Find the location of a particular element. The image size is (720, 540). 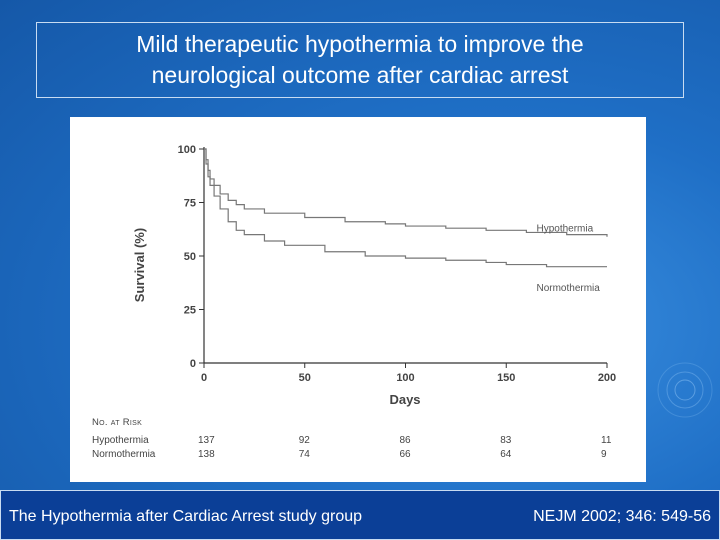

risk-cell: 83 is located at coordinates (506, 440).